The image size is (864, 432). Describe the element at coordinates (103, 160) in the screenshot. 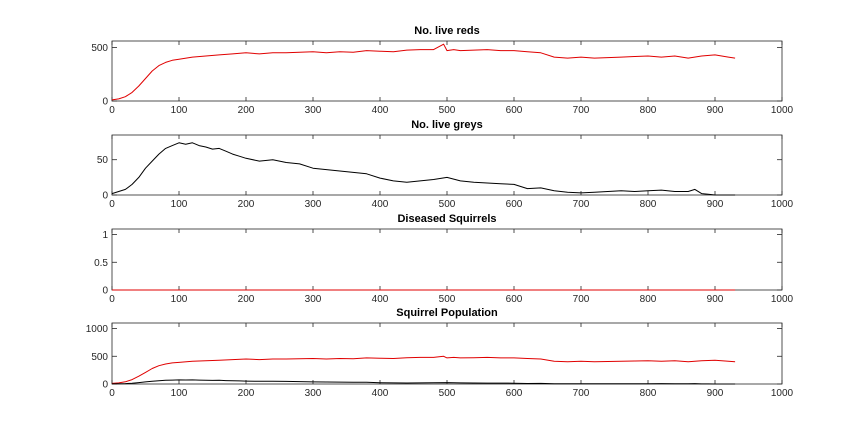

I see `y-tick-label: 50` at that location.